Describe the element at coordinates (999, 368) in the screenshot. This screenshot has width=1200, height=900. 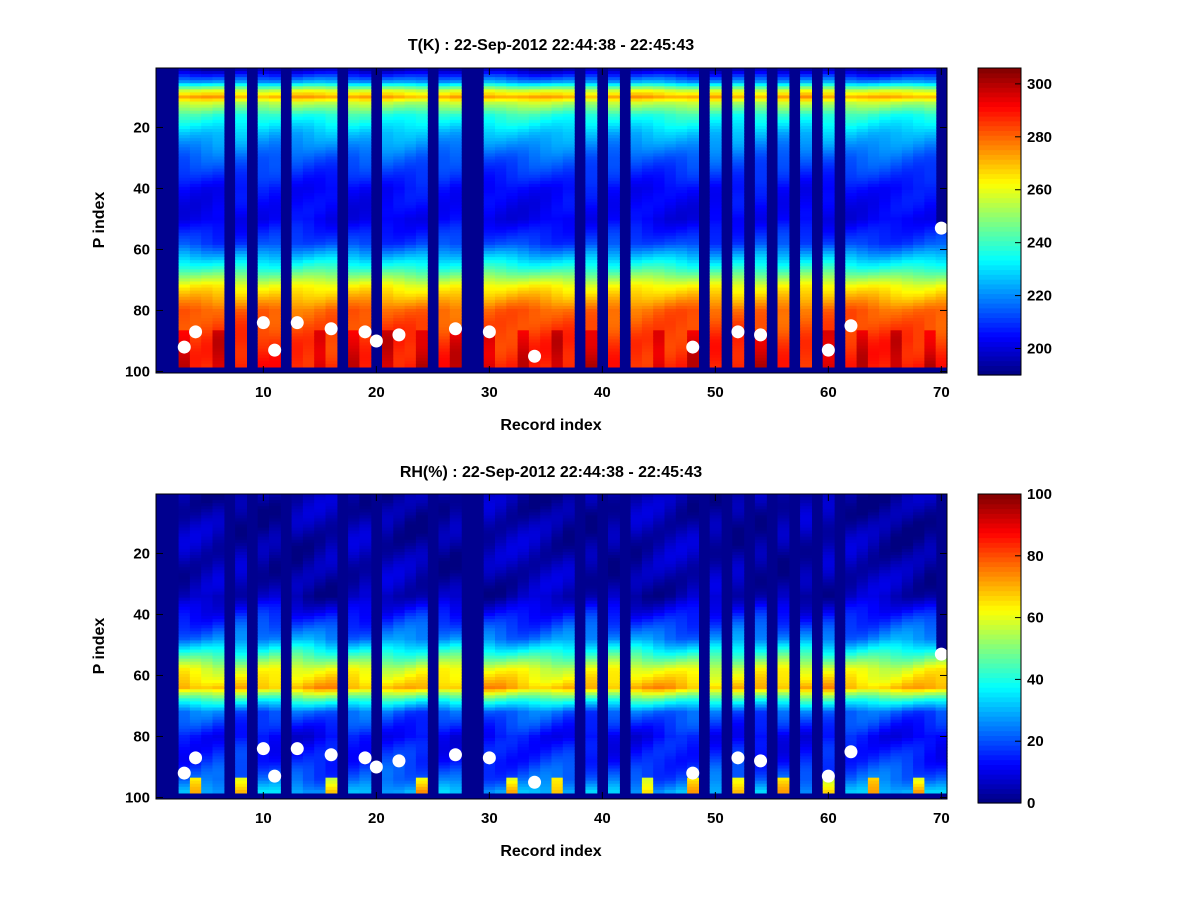
I see `colorbar-segment` at that location.